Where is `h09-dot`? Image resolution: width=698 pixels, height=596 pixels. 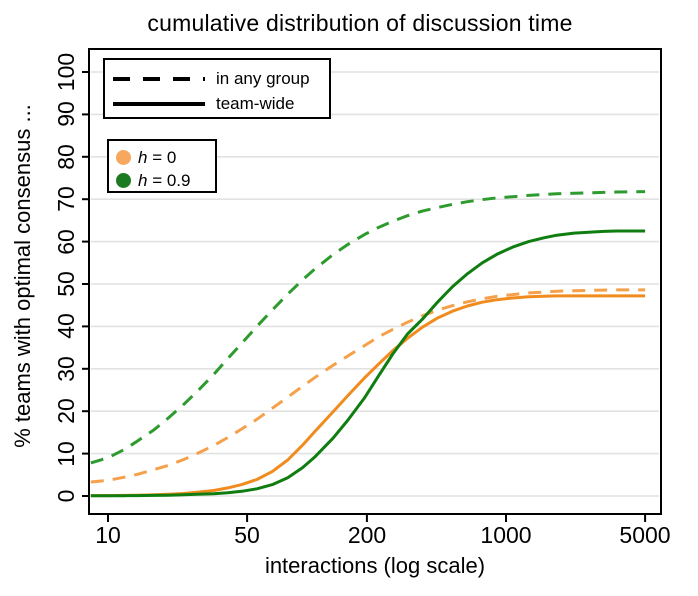
h09-dot is located at coordinates (123, 180).